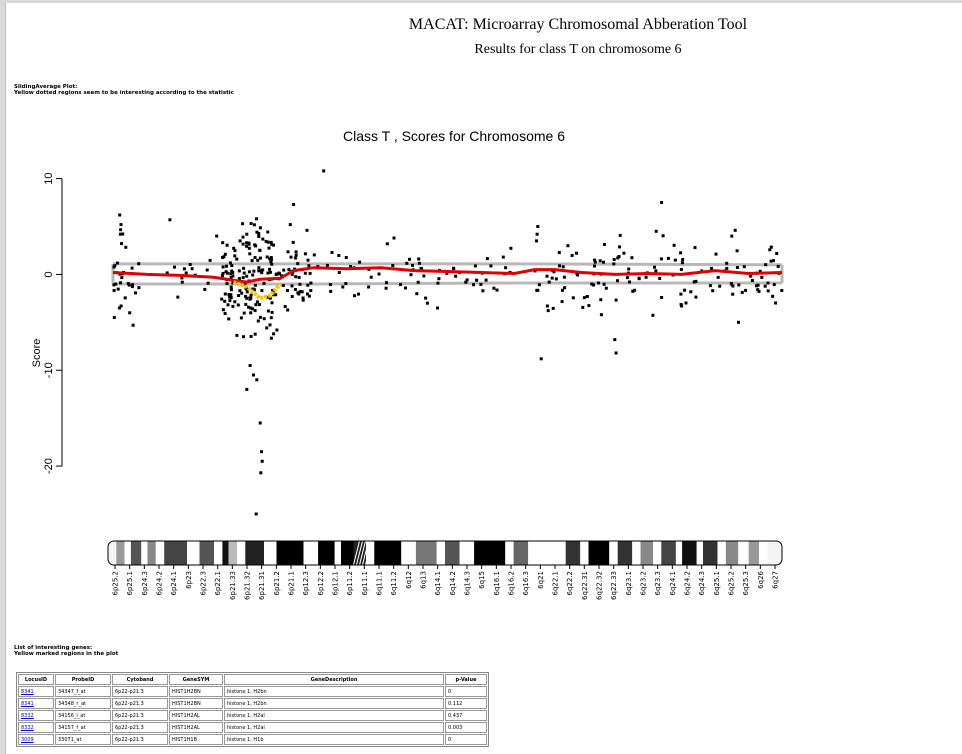  What do you see at coordinates (83, 739) in the screenshot?
I see `probe-cell: 33071_at` at bounding box center [83, 739].